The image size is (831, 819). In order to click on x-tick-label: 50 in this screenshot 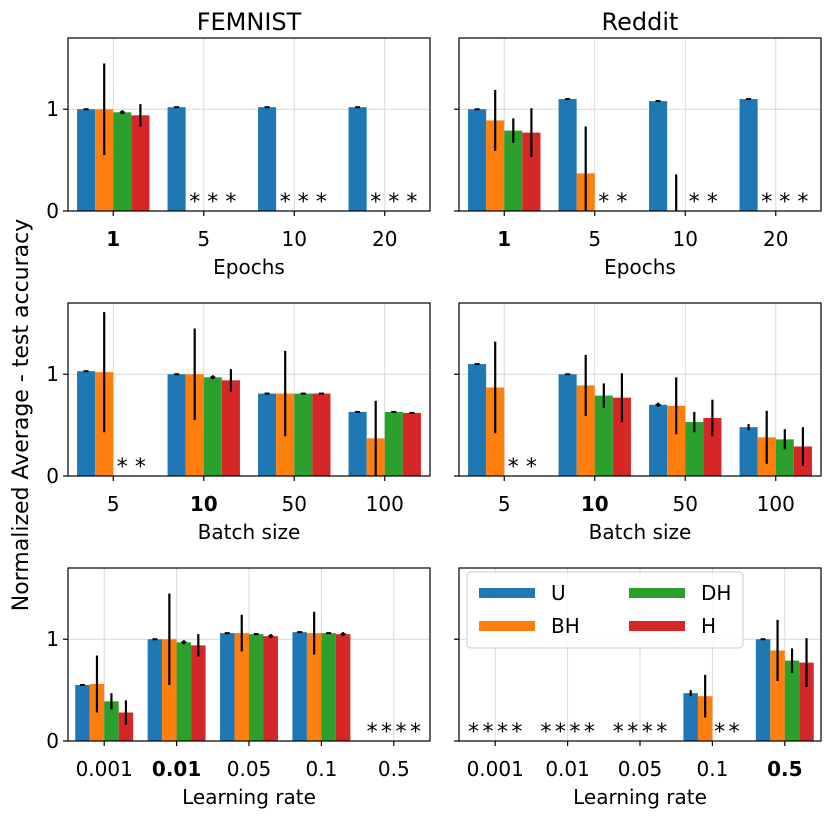, I will do `click(685, 504)`.